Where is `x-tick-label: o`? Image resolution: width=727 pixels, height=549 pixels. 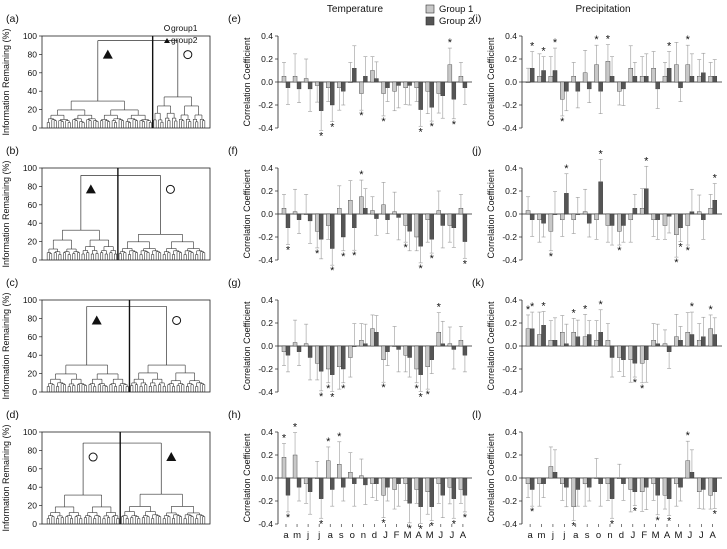
x-tick-label: o is located at coordinates (352, 535).